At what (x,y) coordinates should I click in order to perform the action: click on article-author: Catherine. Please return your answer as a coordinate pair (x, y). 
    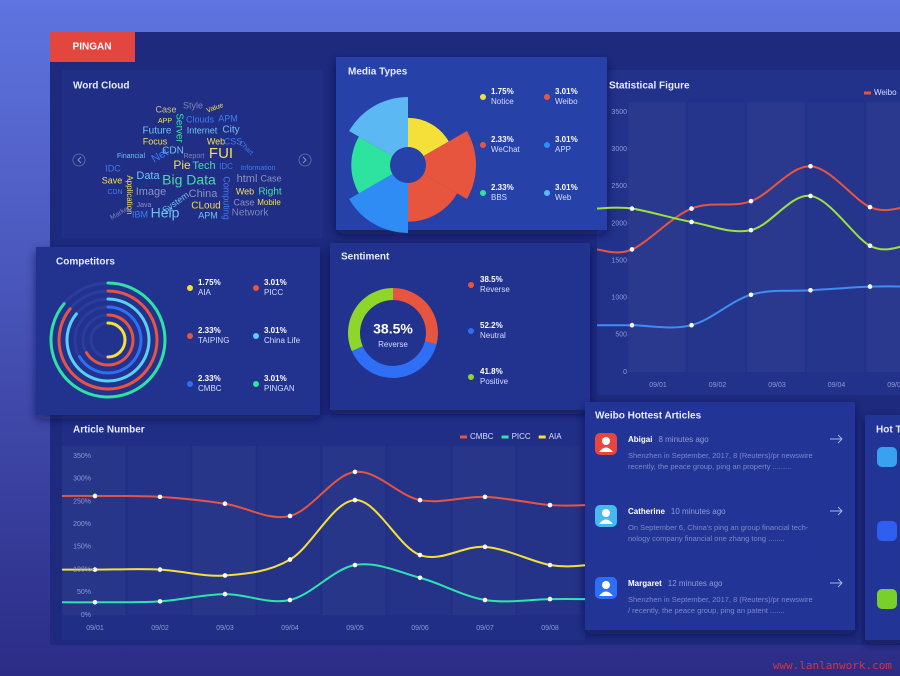
    Looking at the image, I should click on (646, 511).